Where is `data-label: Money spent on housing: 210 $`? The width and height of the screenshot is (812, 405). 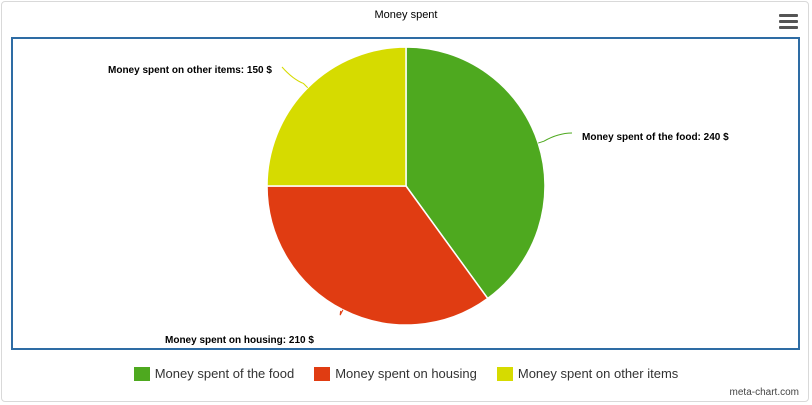
data-label: Money spent on housing: 210 $ is located at coordinates (239, 340).